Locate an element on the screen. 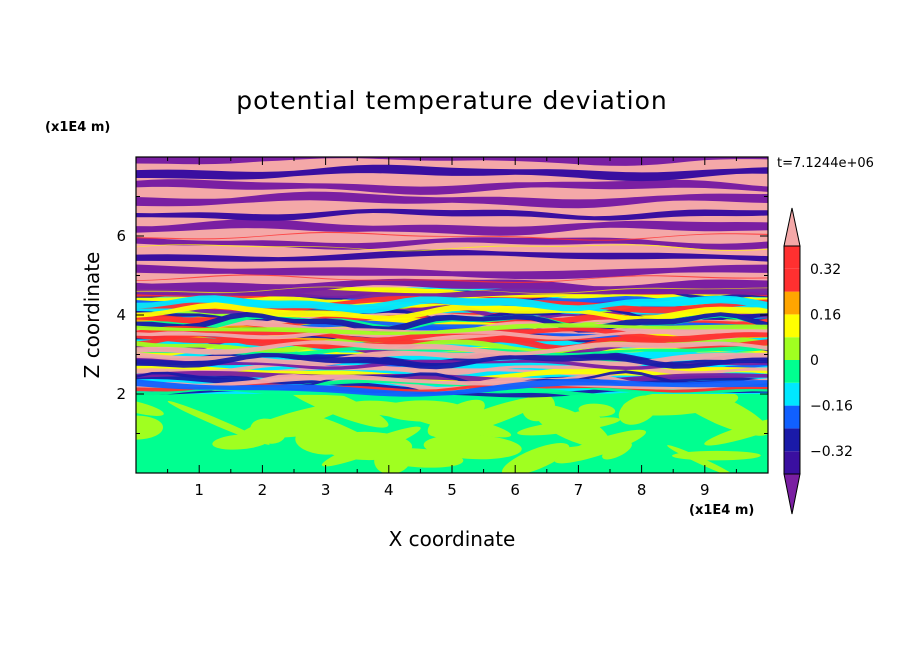 Image resolution: width=904 pixels, height=654 pixels. y-tick-label: 4 is located at coordinates (121, 315).